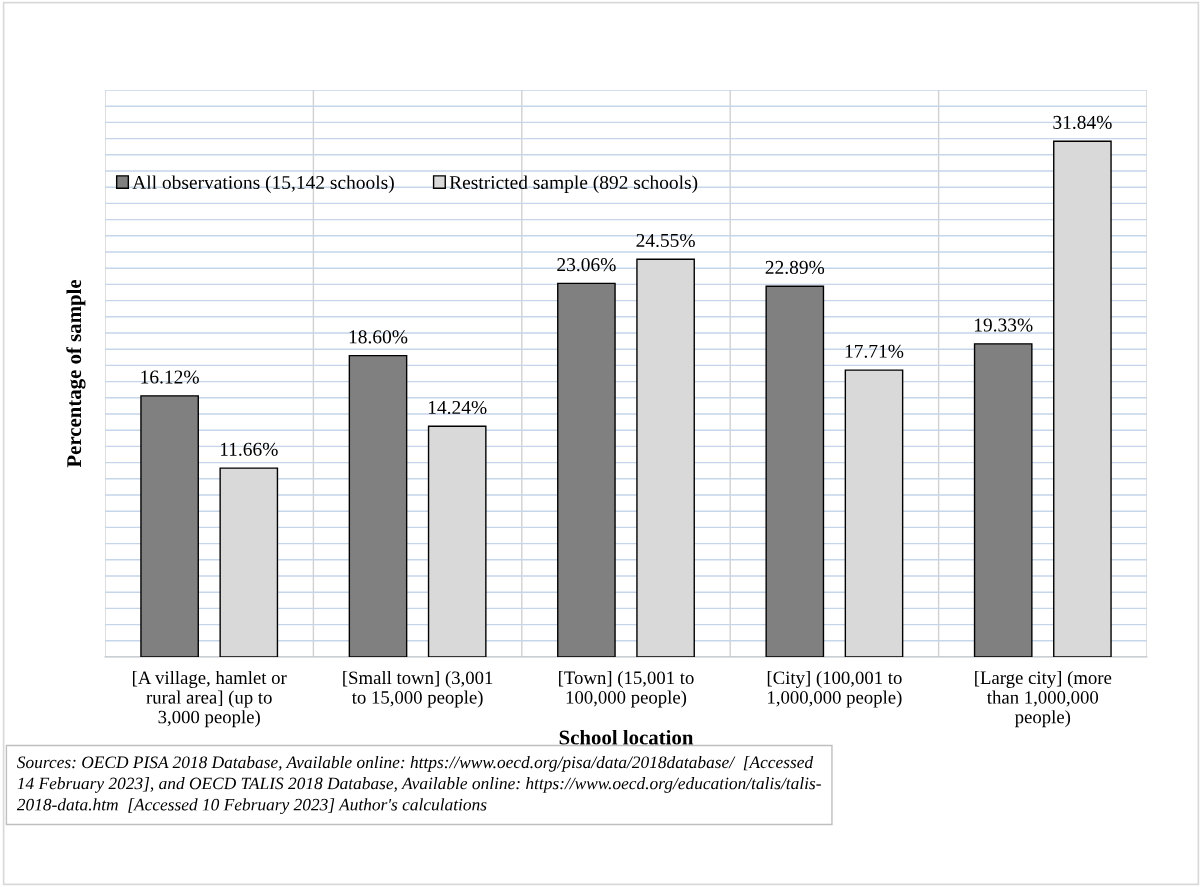 Image resolution: width=1202 pixels, height=887 pixels. What do you see at coordinates (795, 267) in the screenshot?
I see `data-label: 22.89%` at bounding box center [795, 267].